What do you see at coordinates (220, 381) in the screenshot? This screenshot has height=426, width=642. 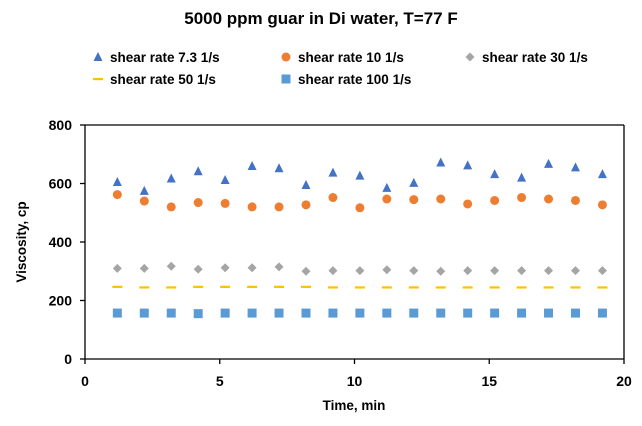 I see `x-tick-label: 5` at bounding box center [220, 381].